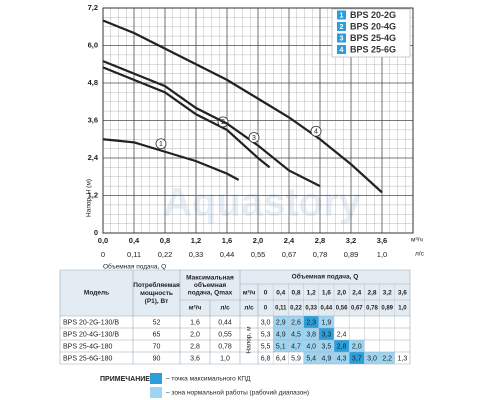 Image resolution: width=500 pixels, height=400 pixels. What do you see at coordinates (280, 293) in the screenshot?
I see `header-q-m3h: 0,4` at bounding box center [280, 293].